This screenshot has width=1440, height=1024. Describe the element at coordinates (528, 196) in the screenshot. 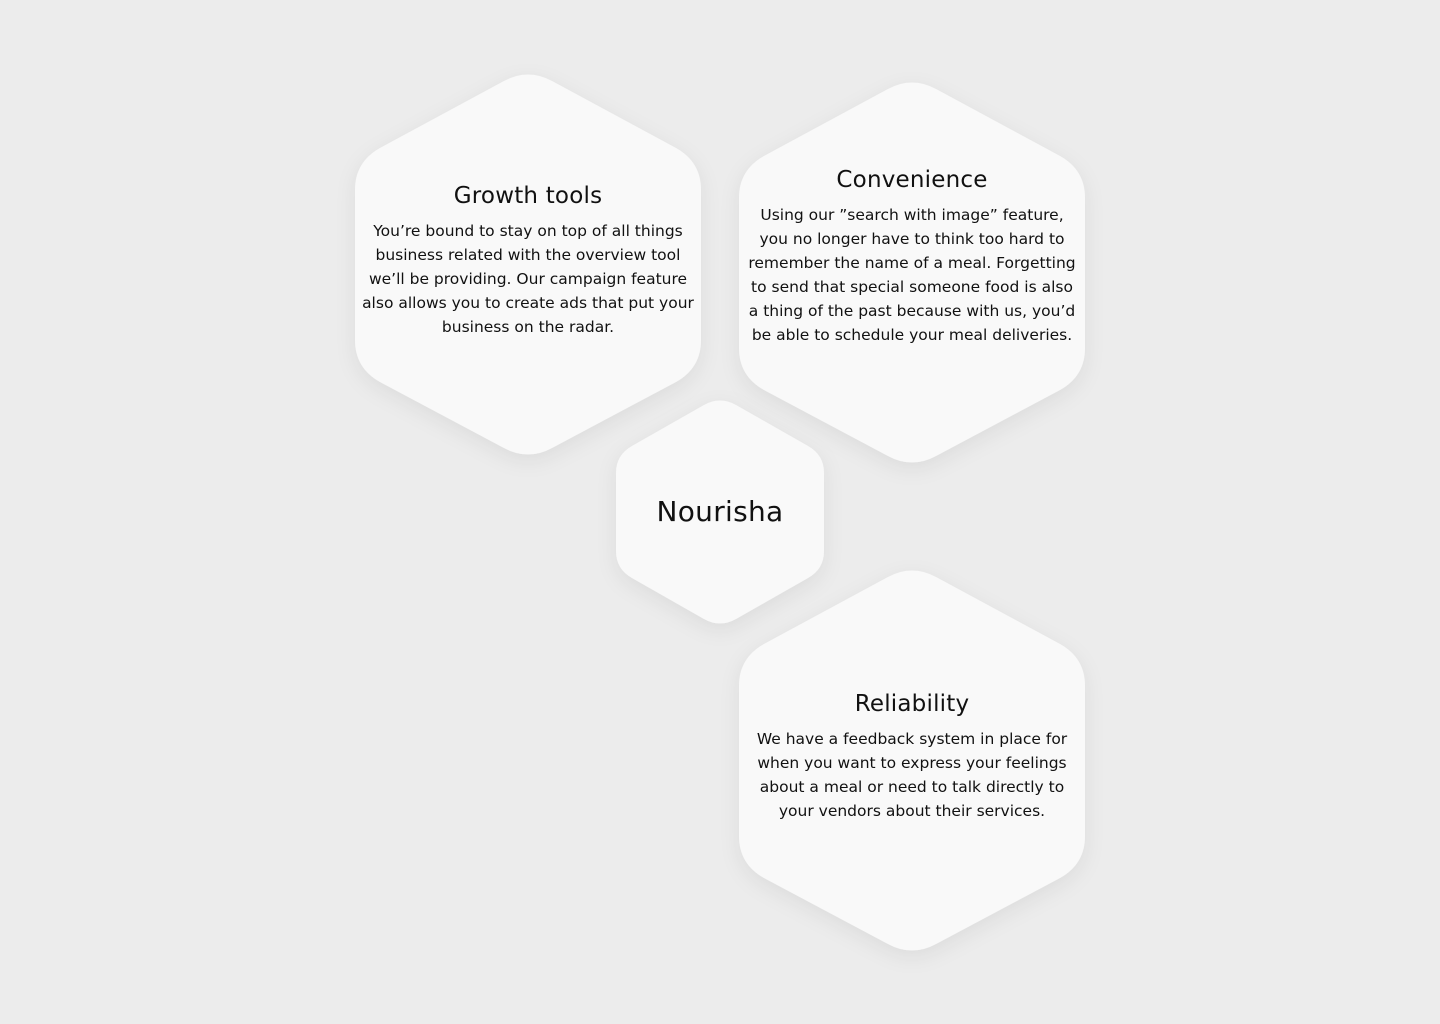

I see `feature-title: Growth tools` at that location.